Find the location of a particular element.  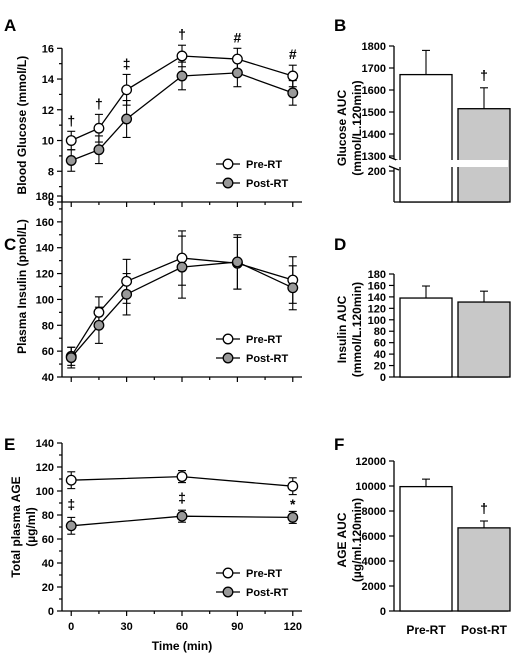

x-tick-label: 30 is located at coordinates (126, 627).